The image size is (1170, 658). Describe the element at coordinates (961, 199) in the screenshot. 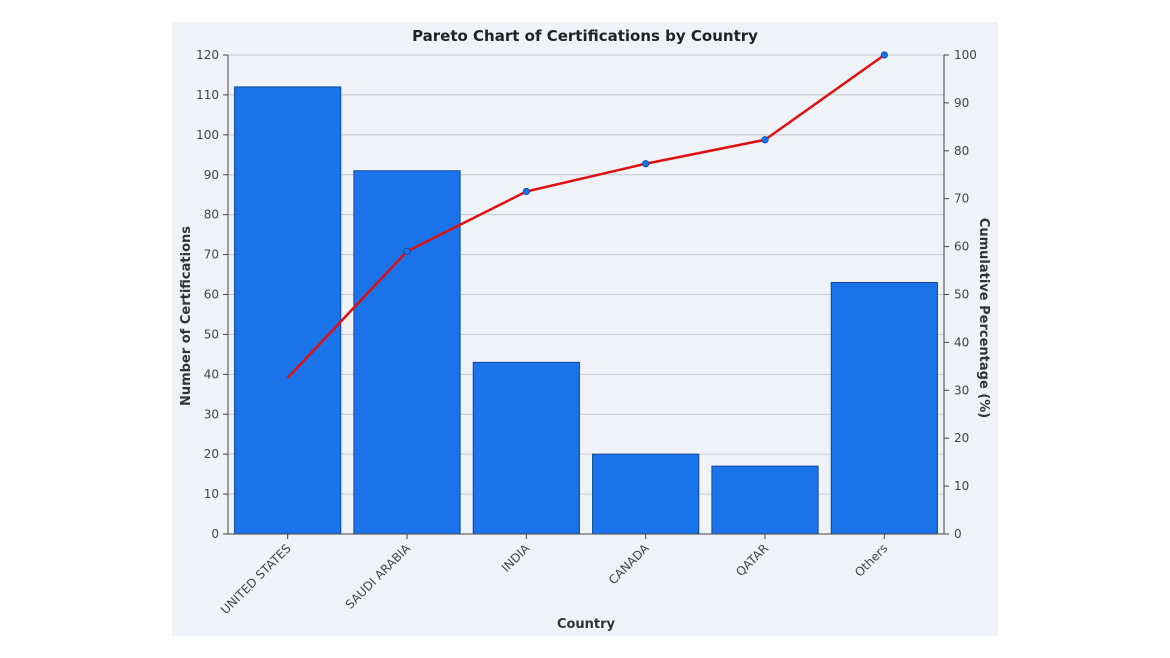

I see `y2-tick-label: 70` at that location.